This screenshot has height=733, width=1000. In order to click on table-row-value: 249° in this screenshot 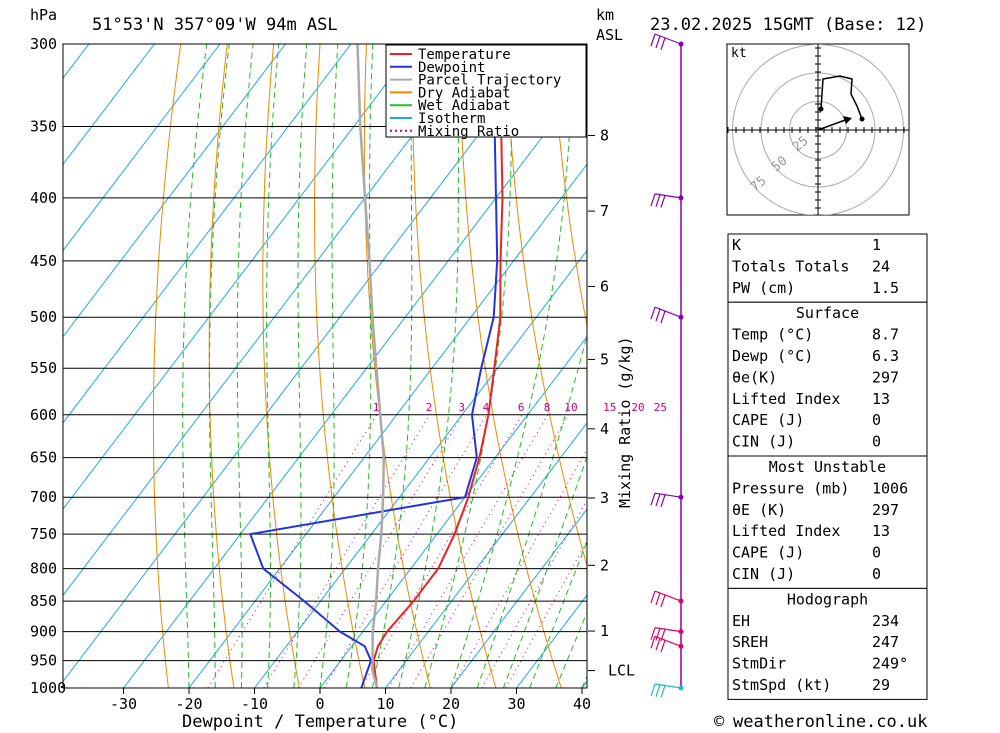, I will do `click(890, 664)`.